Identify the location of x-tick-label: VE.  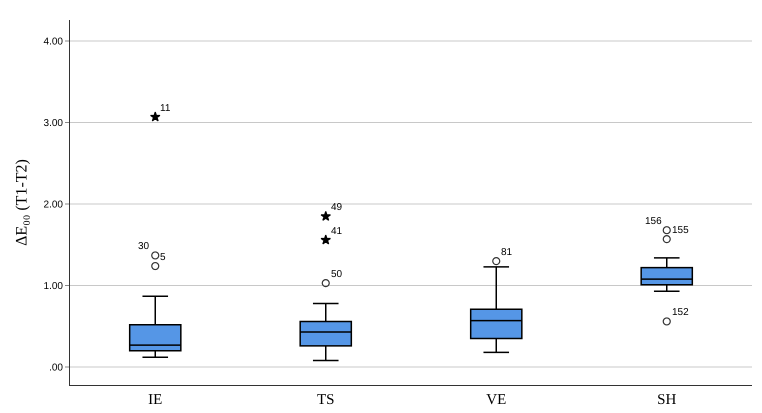
(496, 400).